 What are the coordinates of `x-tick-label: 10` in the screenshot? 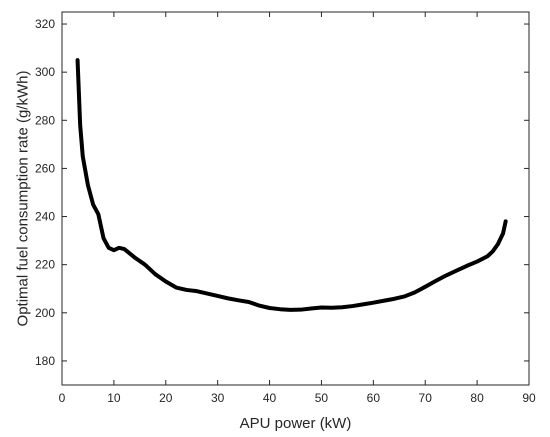 It's located at (114, 398).